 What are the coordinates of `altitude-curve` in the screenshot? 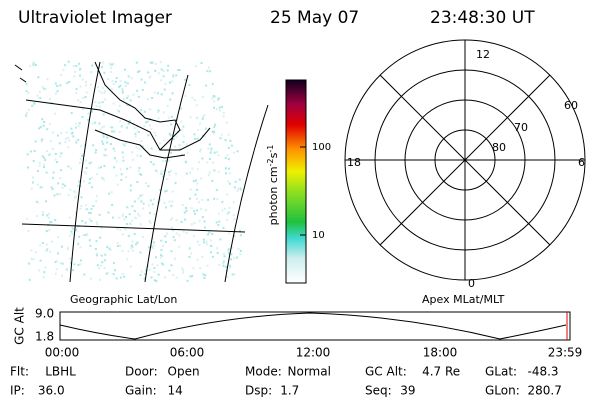 It's located at (313, 326).